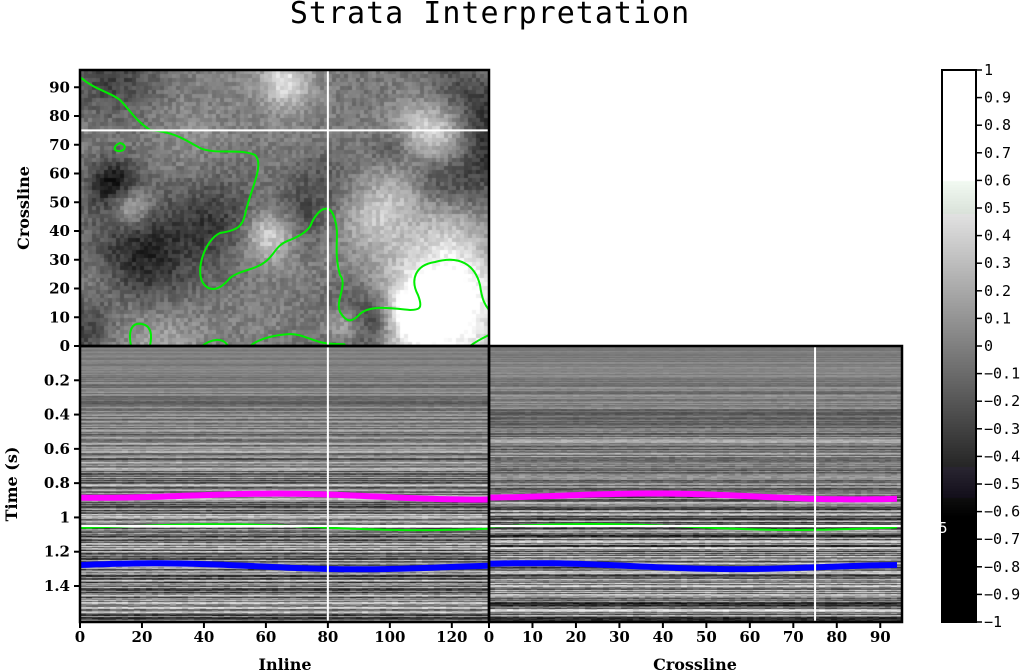 This screenshot has width=1028, height=672. What do you see at coordinates (80, 637) in the screenshot?
I see `xtick-label-inline: 0` at bounding box center [80, 637].